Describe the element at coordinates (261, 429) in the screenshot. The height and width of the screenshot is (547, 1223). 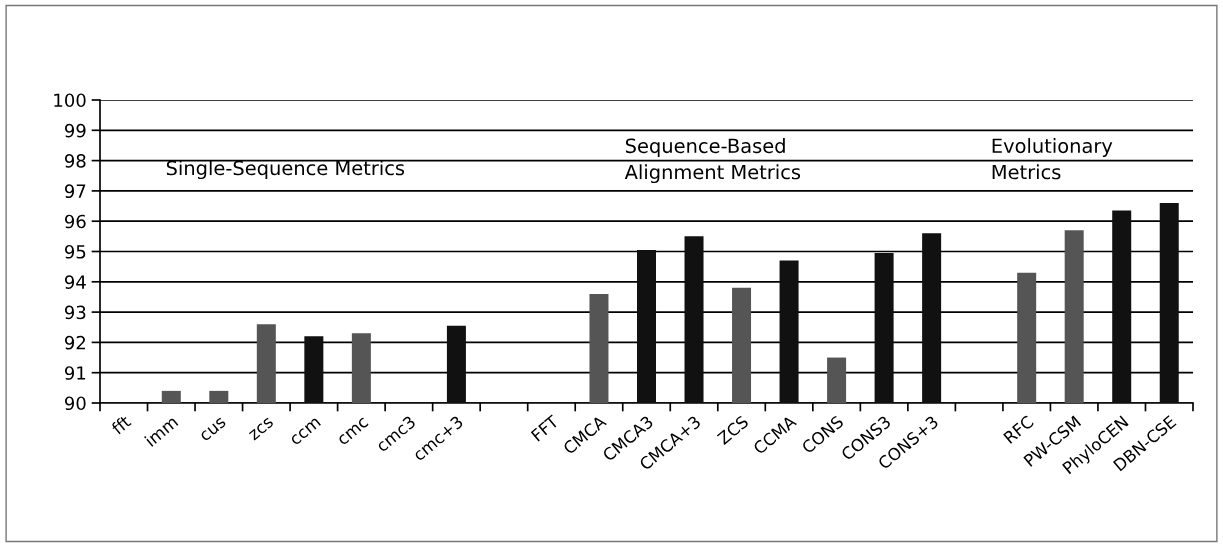
I see `x-tick-label: zcs` at that location.